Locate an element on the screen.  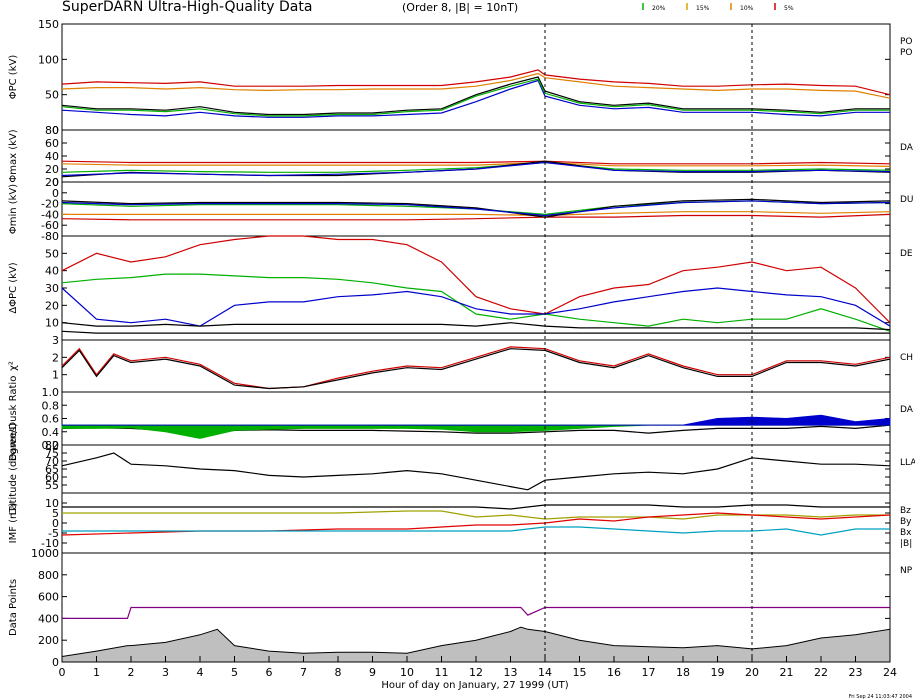
y-tick-label: 150 is located at coordinates (48, 24).